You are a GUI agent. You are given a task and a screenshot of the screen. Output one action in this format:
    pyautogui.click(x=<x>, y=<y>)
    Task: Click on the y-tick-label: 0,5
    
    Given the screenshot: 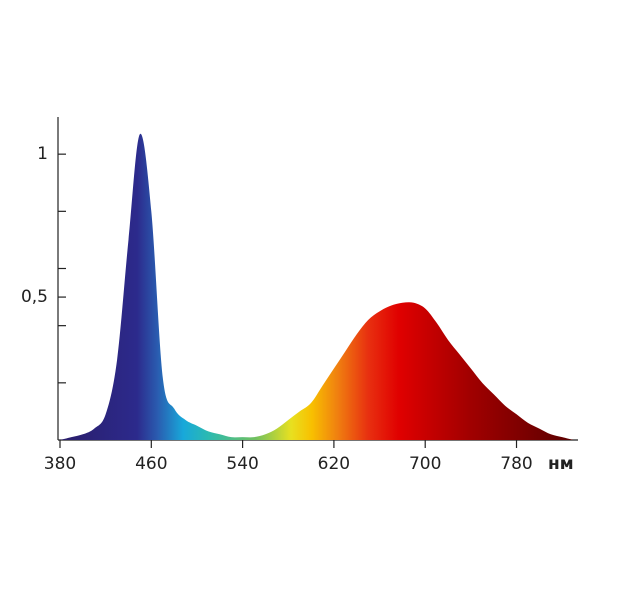 What is the action you would take?
    pyautogui.click(x=34, y=297)
    